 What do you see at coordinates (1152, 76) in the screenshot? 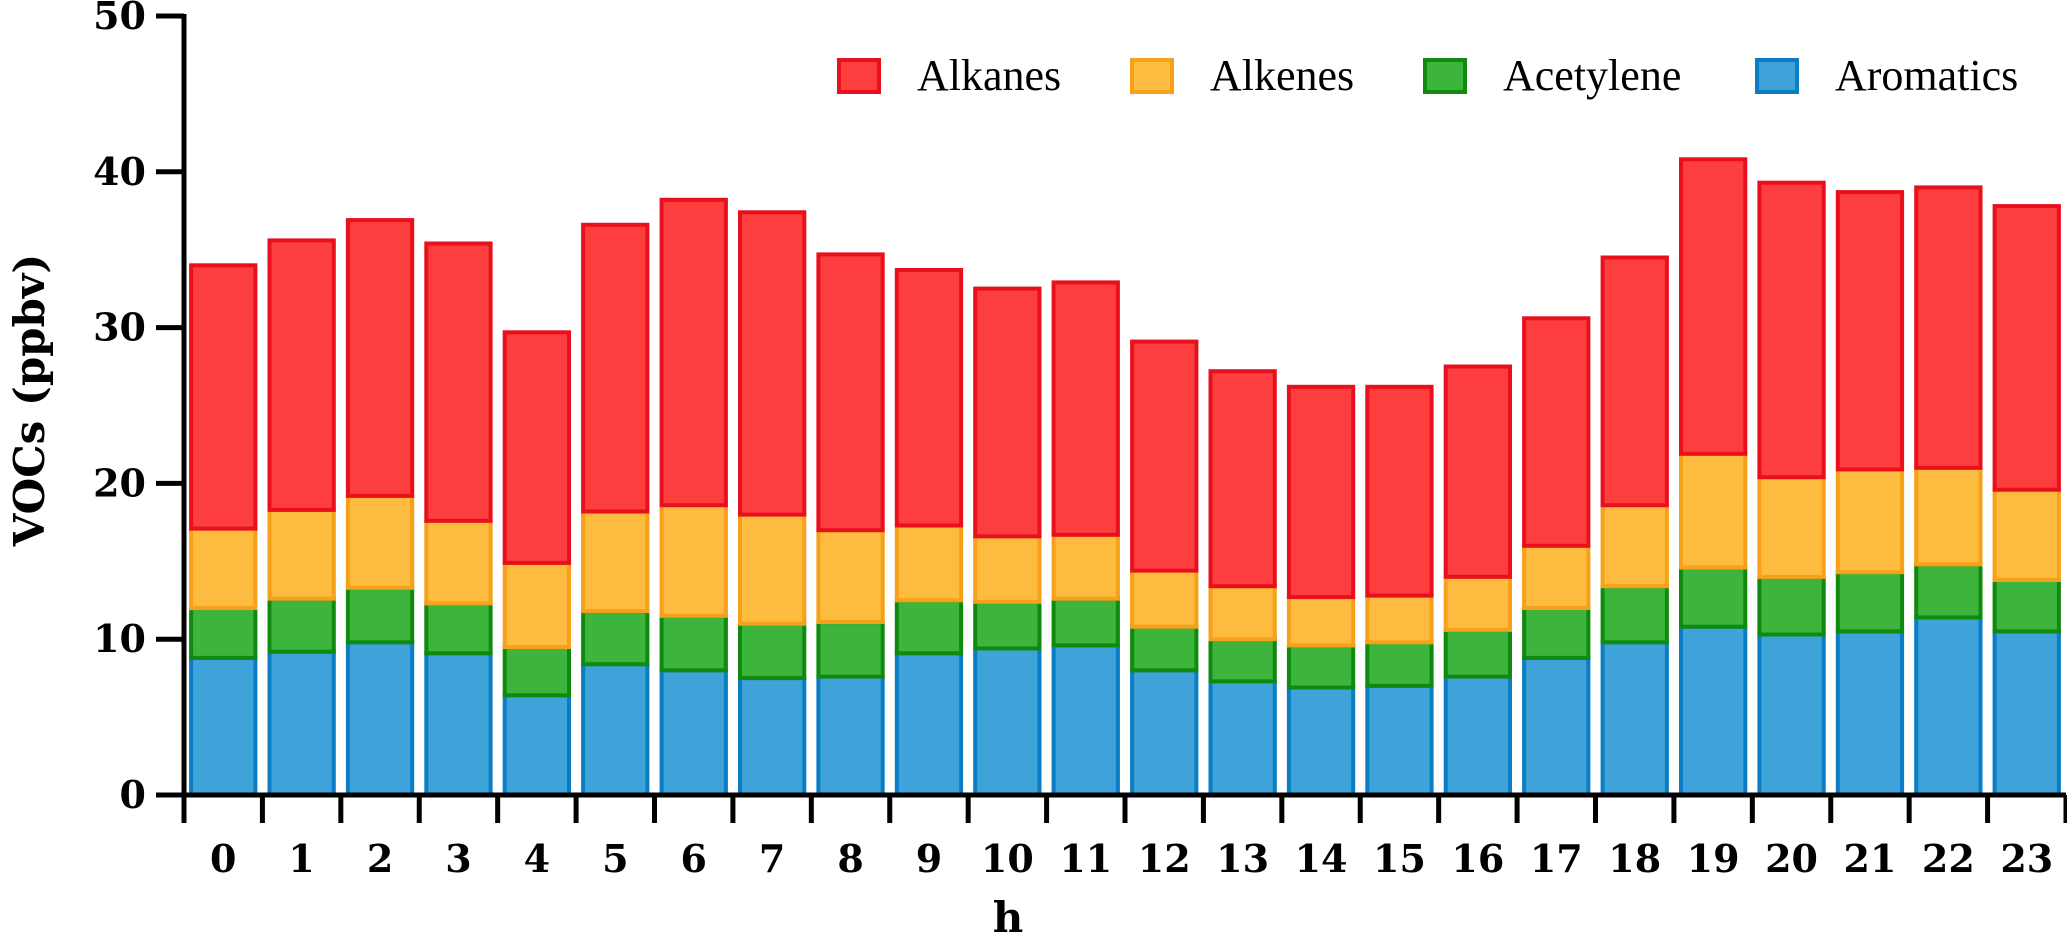
I see `legend-swatch-alkenes` at bounding box center [1152, 76].